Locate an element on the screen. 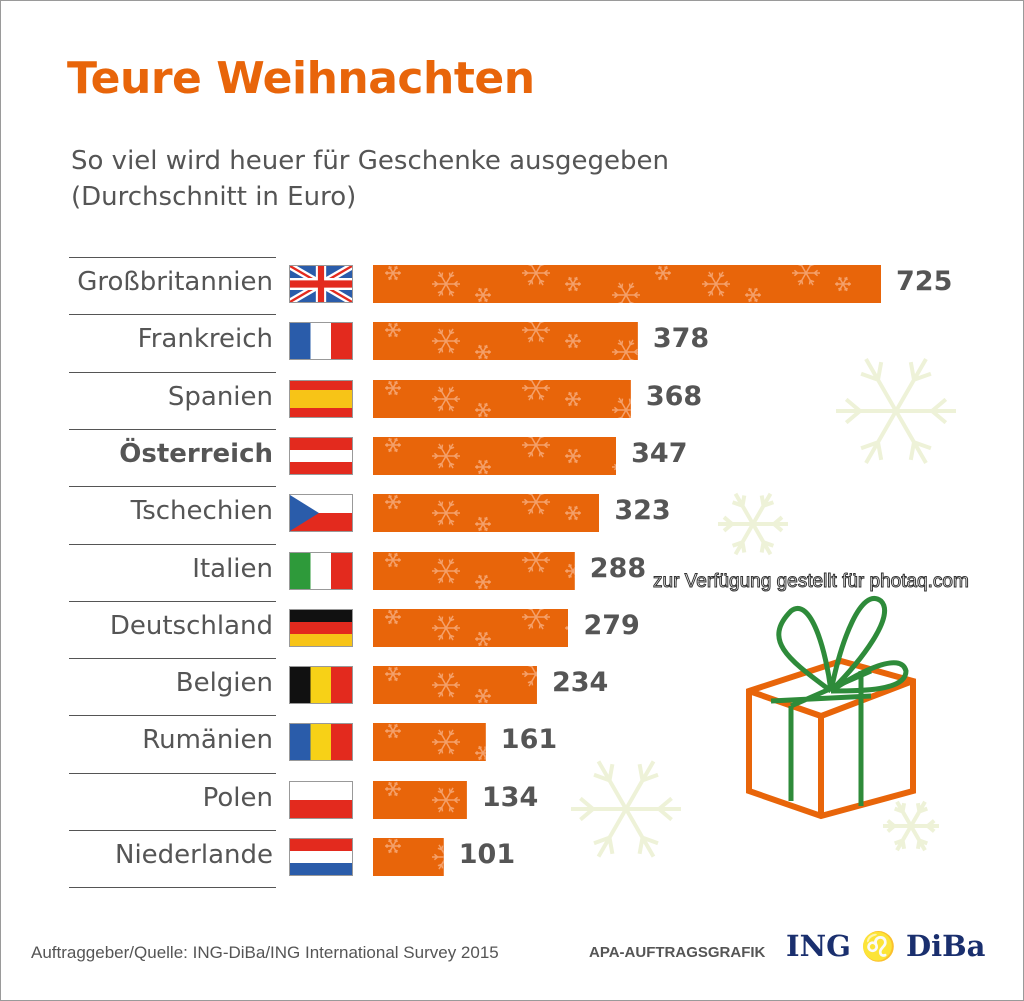 Image resolution: width=1024 pixels, height=1001 pixels. logo-text-right: DiBa is located at coordinates (945, 946).